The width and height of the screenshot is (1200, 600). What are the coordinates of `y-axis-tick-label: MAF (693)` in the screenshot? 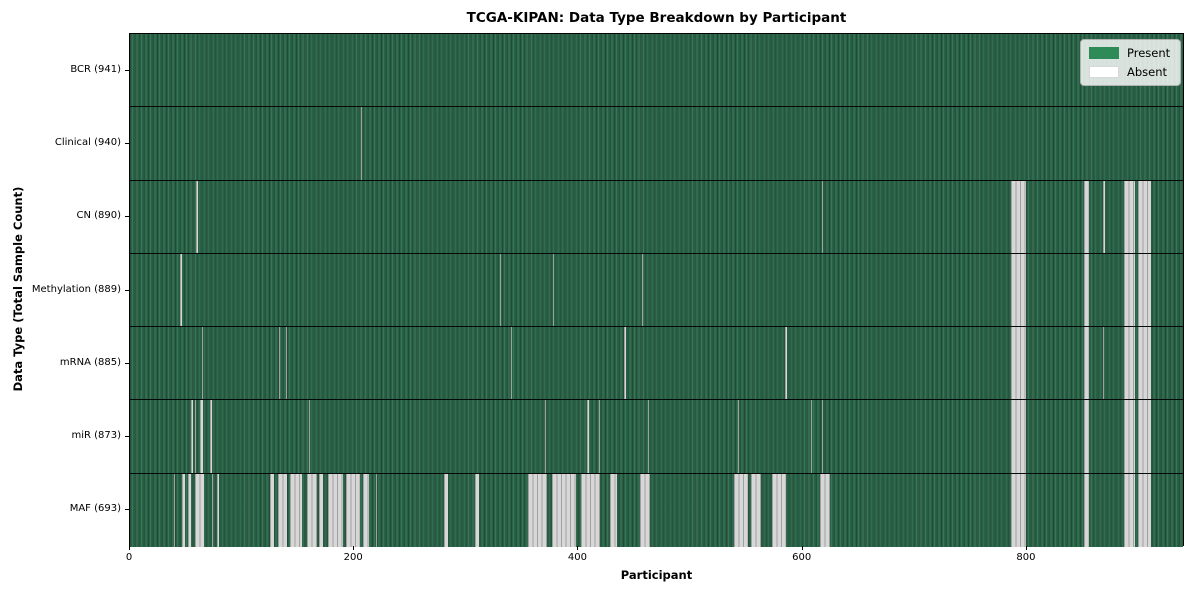 It's located at (95, 509).